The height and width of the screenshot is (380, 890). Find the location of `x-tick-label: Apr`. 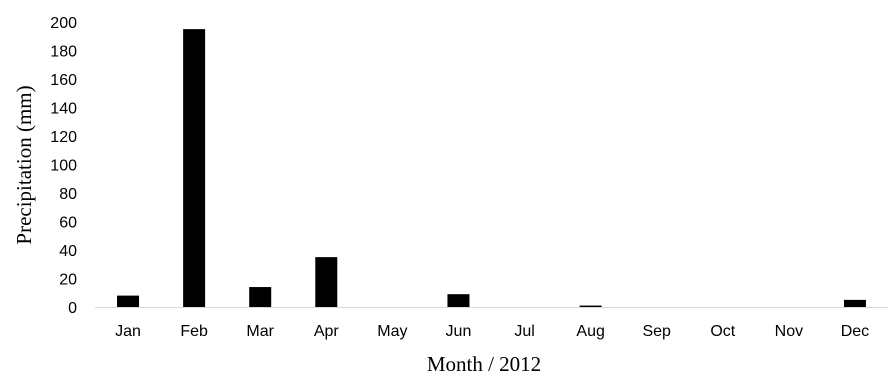

x-tick-label: Apr is located at coordinates (327, 331).